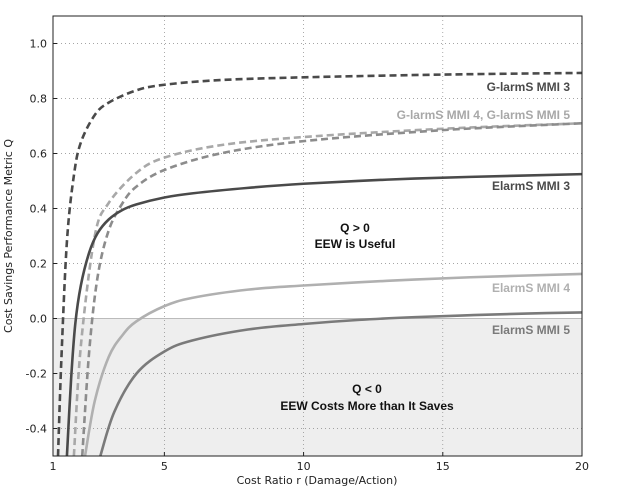 The width and height of the screenshot is (620, 497). Describe the element at coordinates (36, 374) in the screenshot. I see `y-tick-label: -0.2` at that location.